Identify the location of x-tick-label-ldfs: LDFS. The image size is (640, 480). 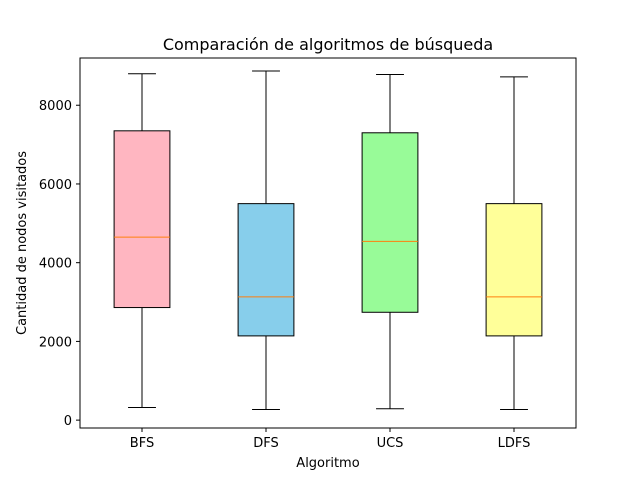
(514, 443).